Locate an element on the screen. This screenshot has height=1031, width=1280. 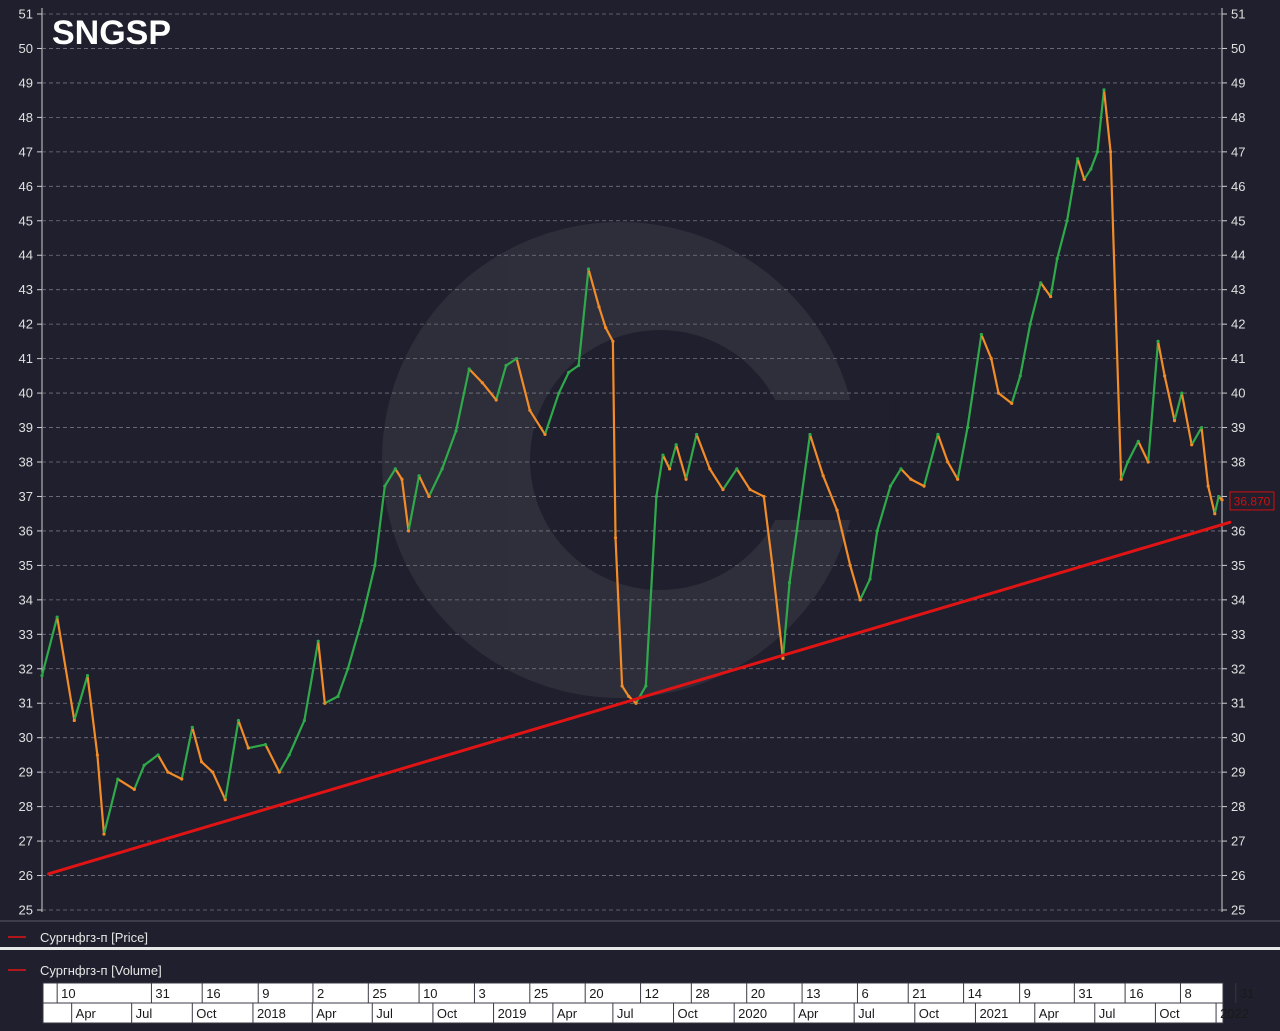
y-tick-label-right: 40 is located at coordinates (1238, 393).